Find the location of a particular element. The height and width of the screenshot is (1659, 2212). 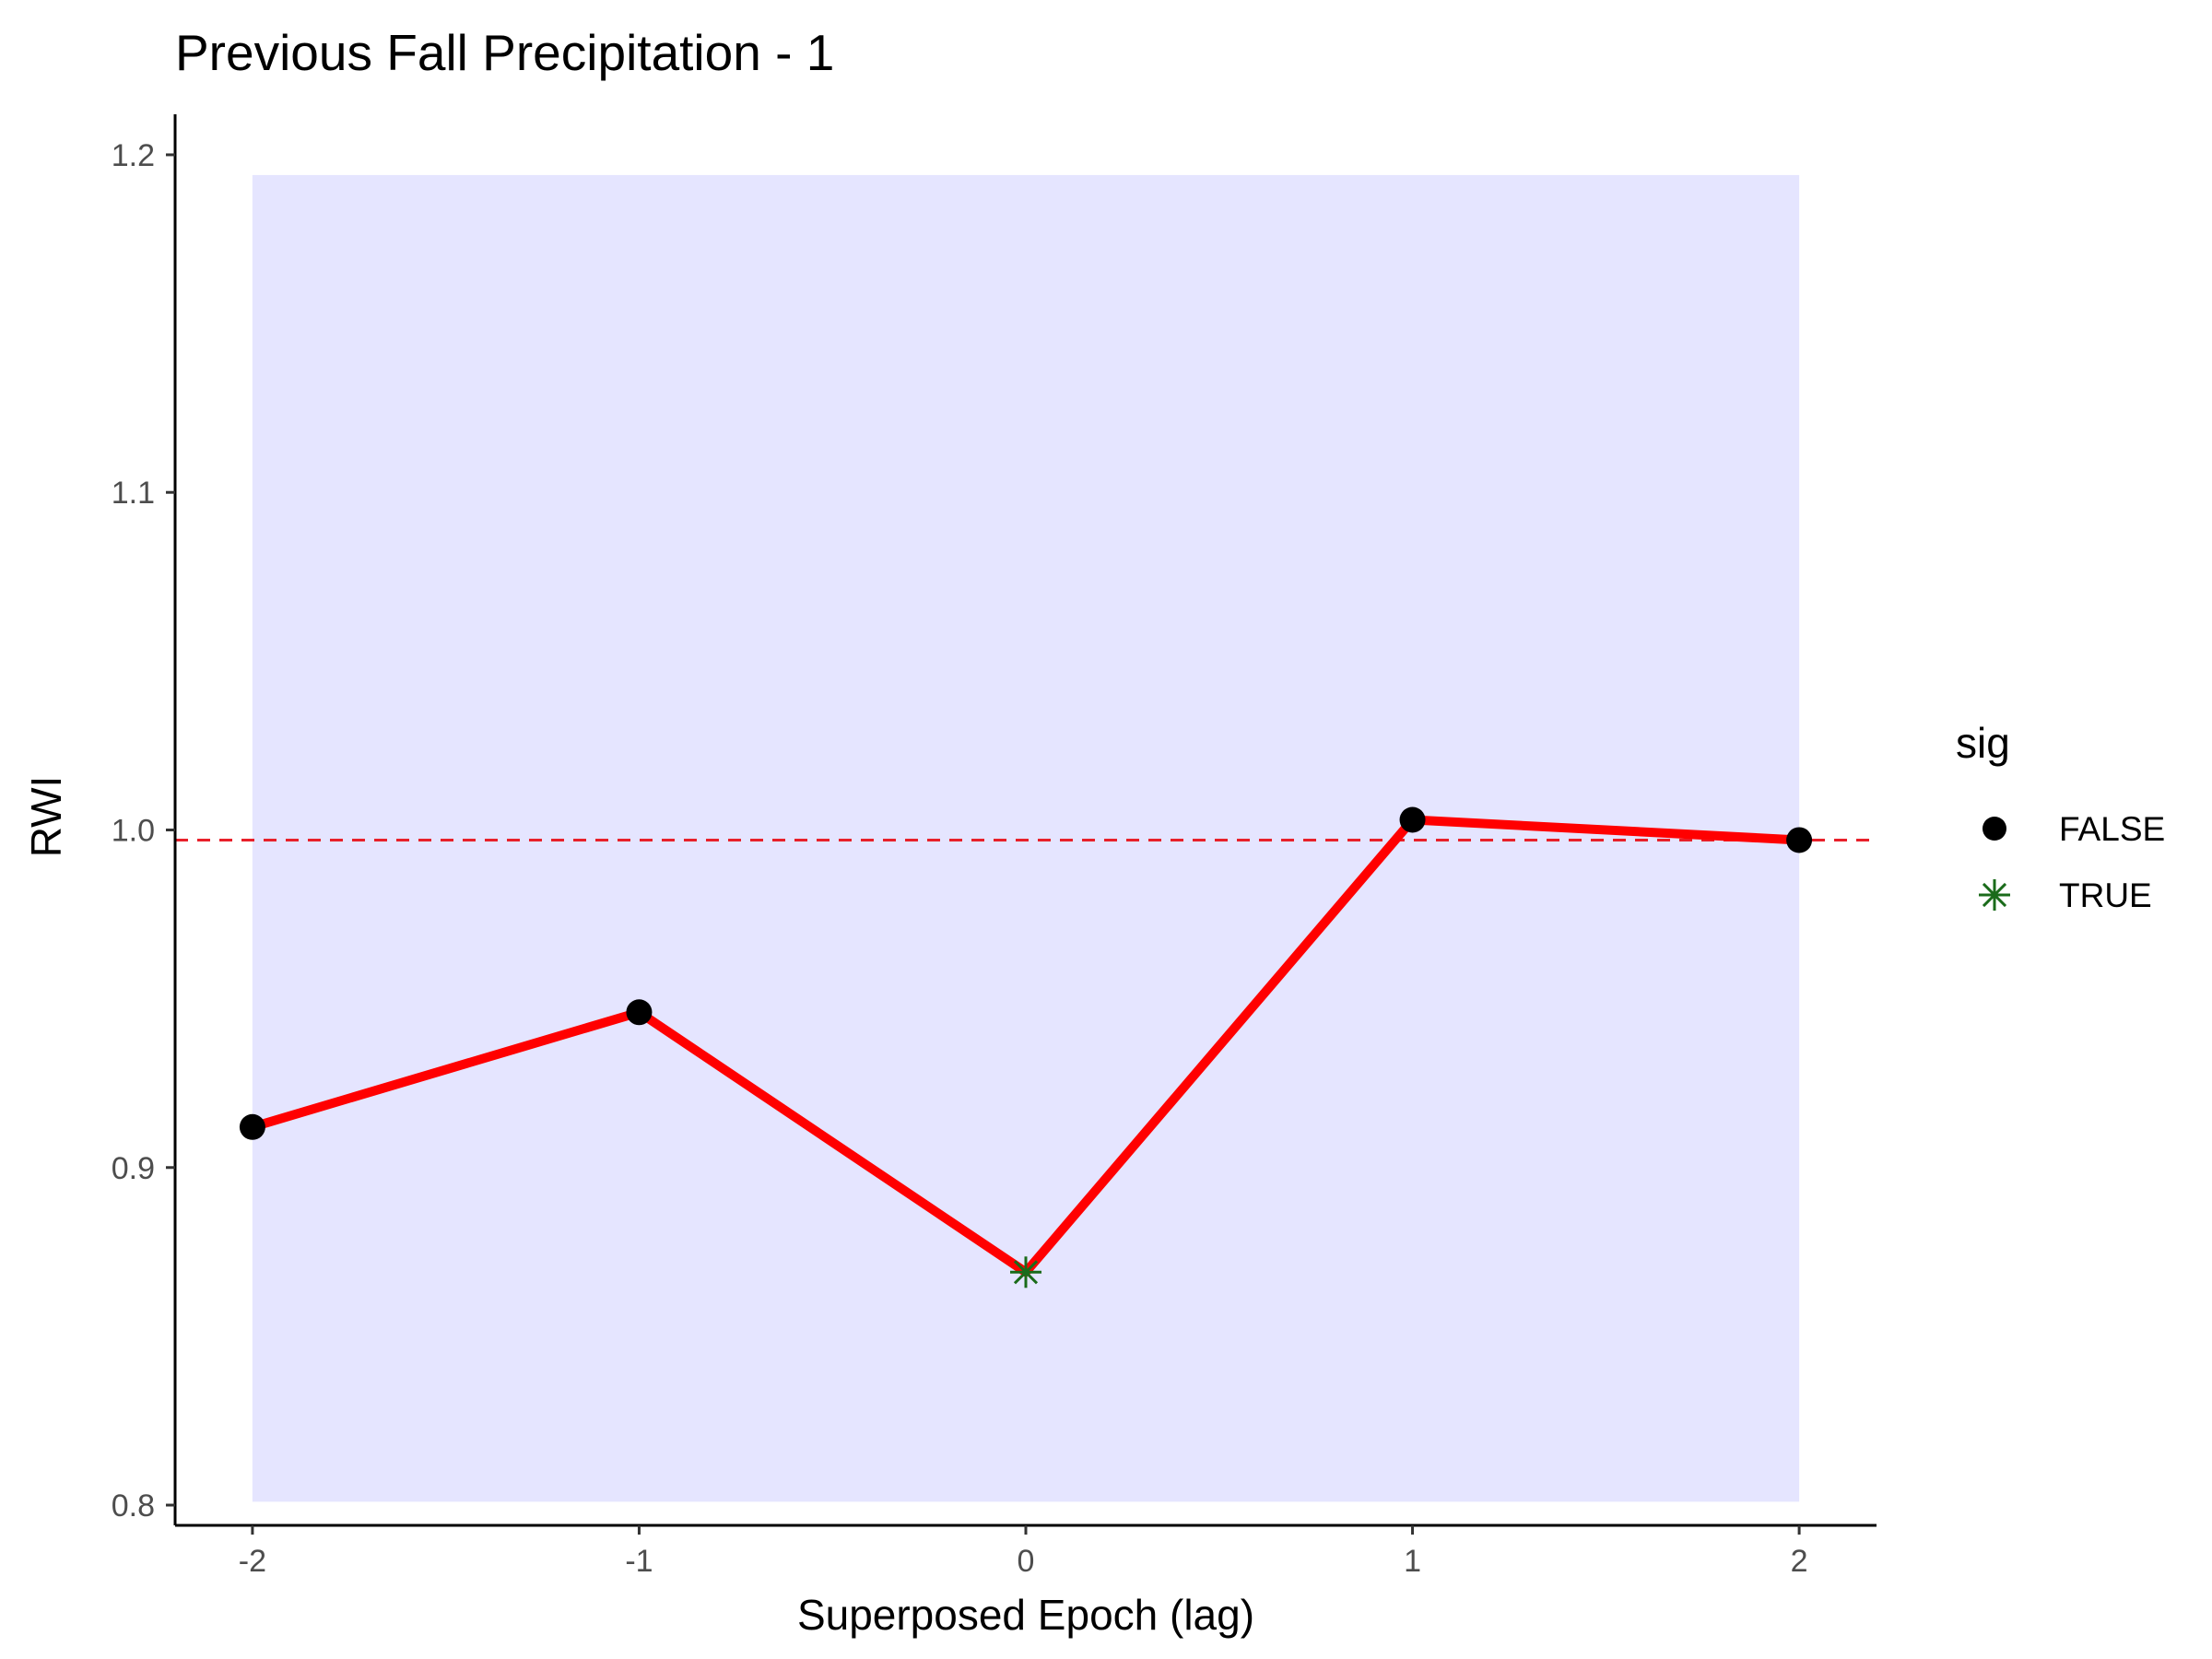

y-ticks: 0.8 0.9 1.0 1.1 1.2 is located at coordinates (143, 831).